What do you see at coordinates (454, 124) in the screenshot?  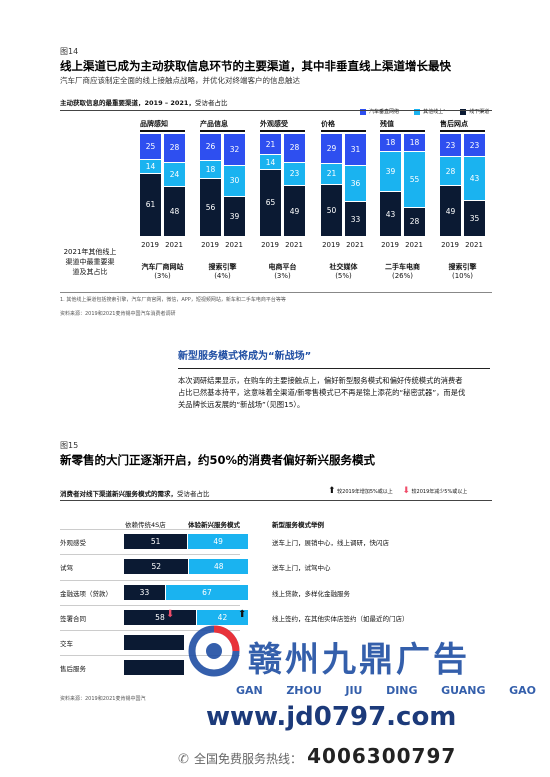 I see `stage-header: 售后网点` at bounding box center [454, 124].